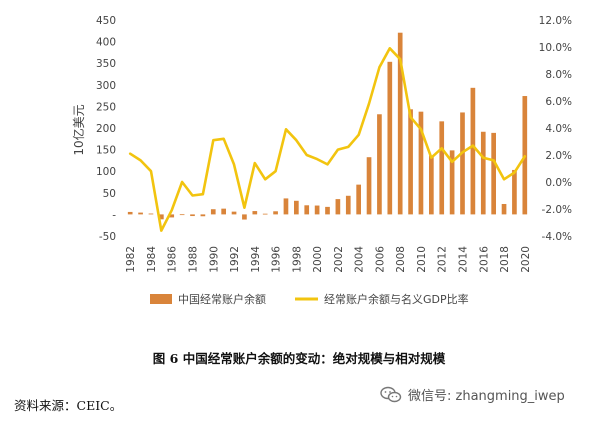 The width and height of the screenshot is (598, 421). What do you see at coordinates (106, 107) in the screenshot?
I see `y-tick-label: 250` at bounding box center [106, 107].